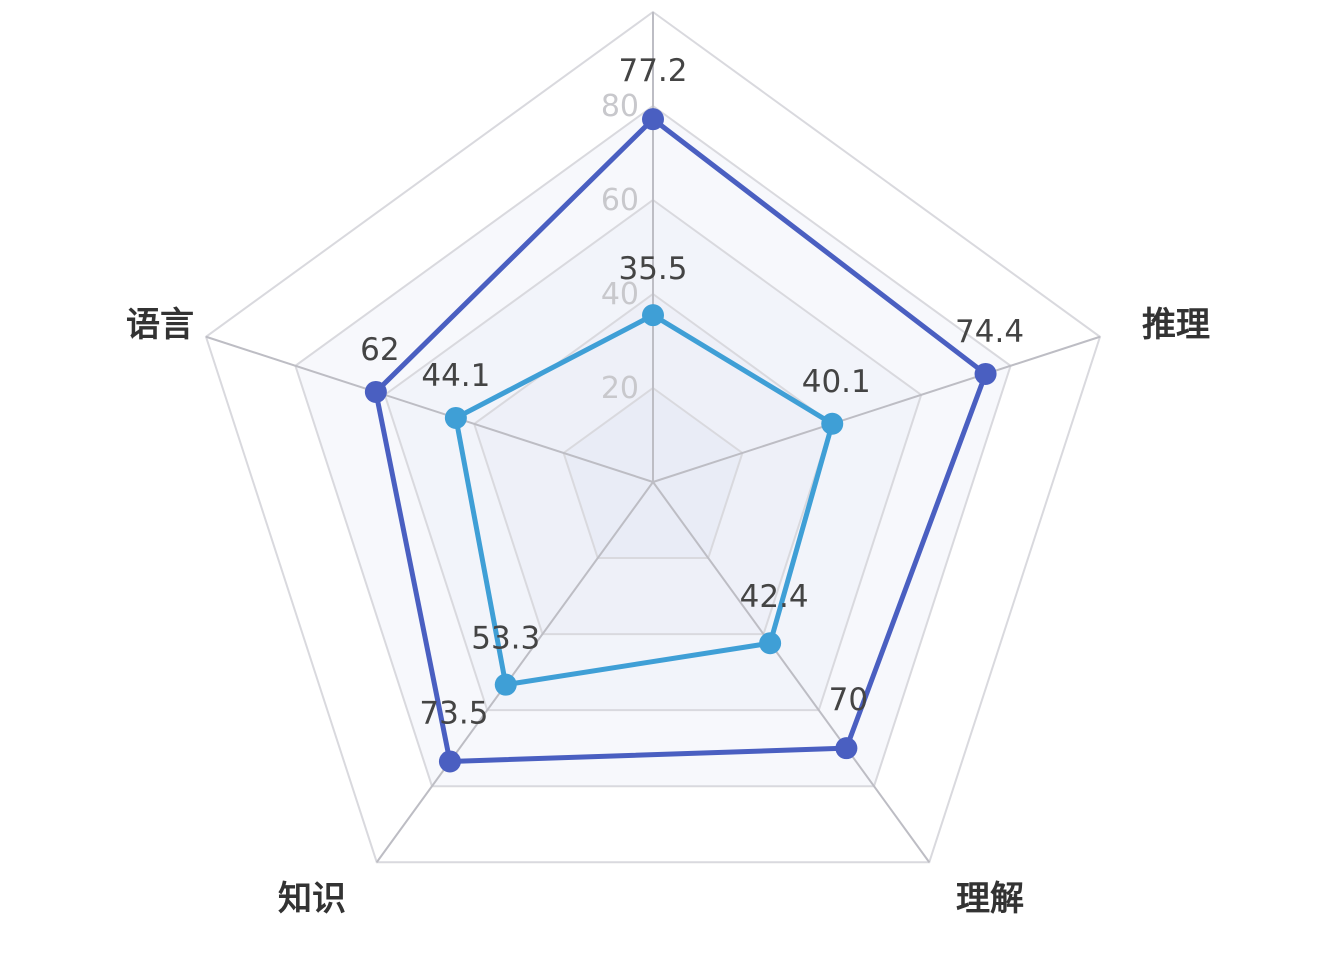  Describe the element at coordinates (620, 388) in the screenshot. I see `tick-label: 20` at that location.